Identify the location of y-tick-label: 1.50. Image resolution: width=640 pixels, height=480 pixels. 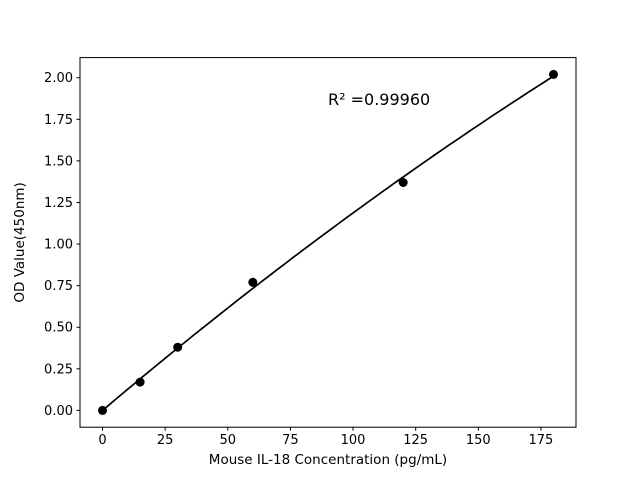
(58, 161).